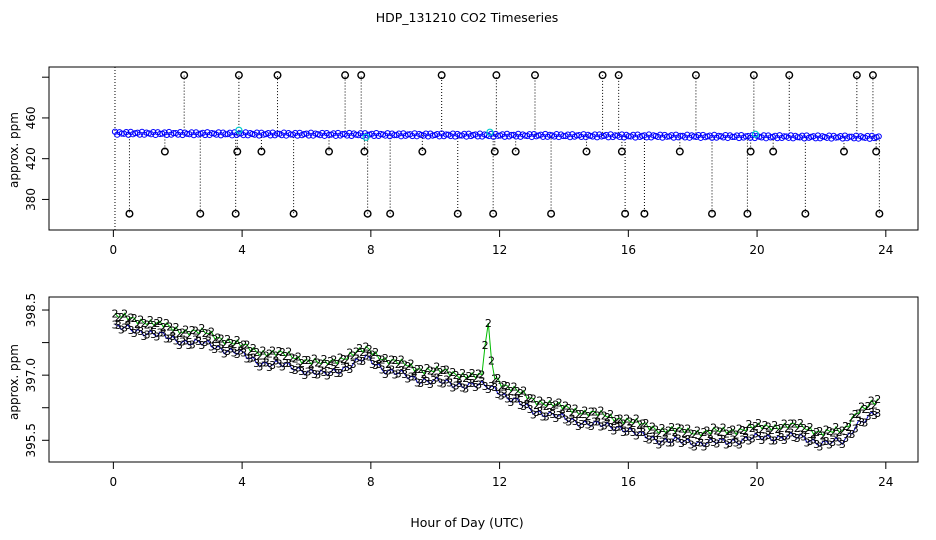  I want to click on x-tick-label: 4, so click(242, 250).